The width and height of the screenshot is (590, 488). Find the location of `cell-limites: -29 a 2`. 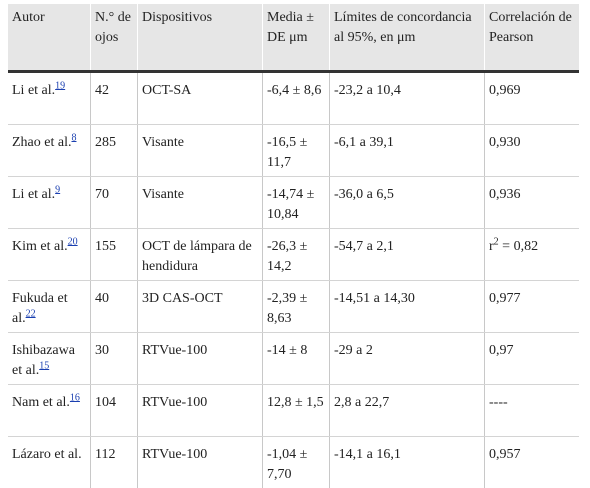

cell-limites: -29 a 2 is located at coordinates (407, 359).